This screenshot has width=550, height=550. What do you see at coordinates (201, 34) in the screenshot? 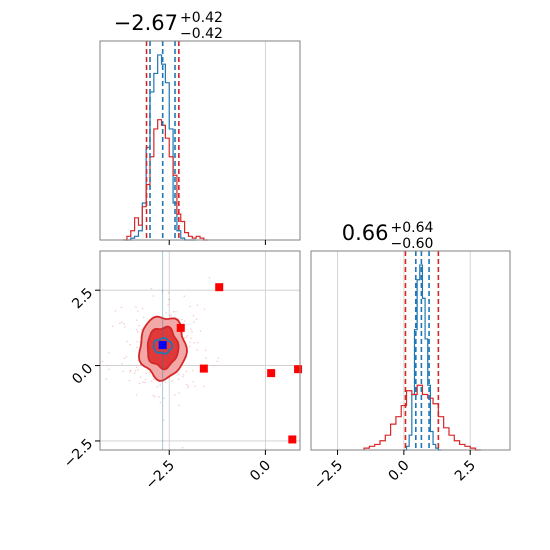
I see `panel-title-minus: −0.42` at bounding box center [201, 34].